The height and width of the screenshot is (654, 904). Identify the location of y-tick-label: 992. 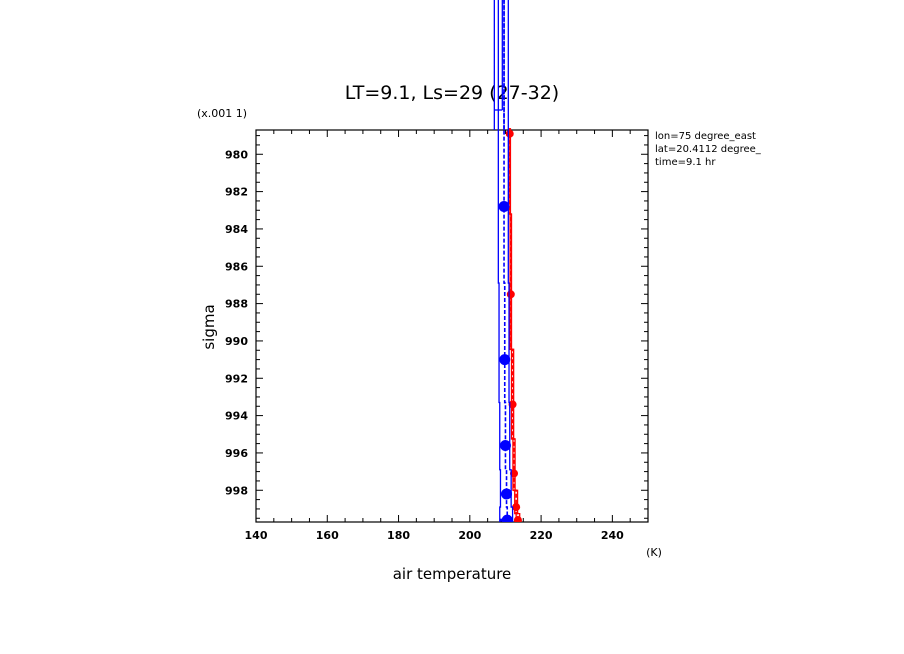
(236, 378).